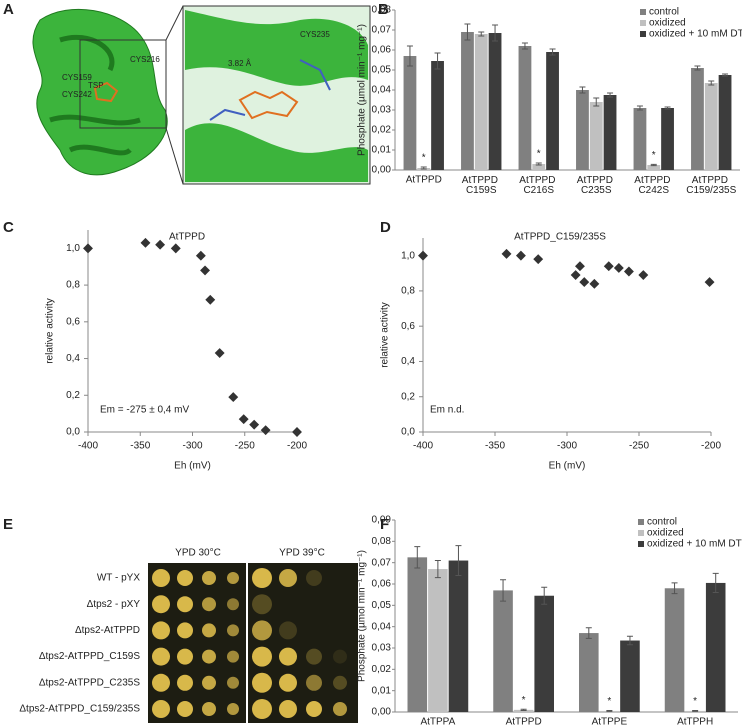 This screenshot has height=727, width=742. What do you see at coordinates (302, 553) in the screenshot?
I see `condition-label: YPD 39°C` at bounding box center [302, 553].